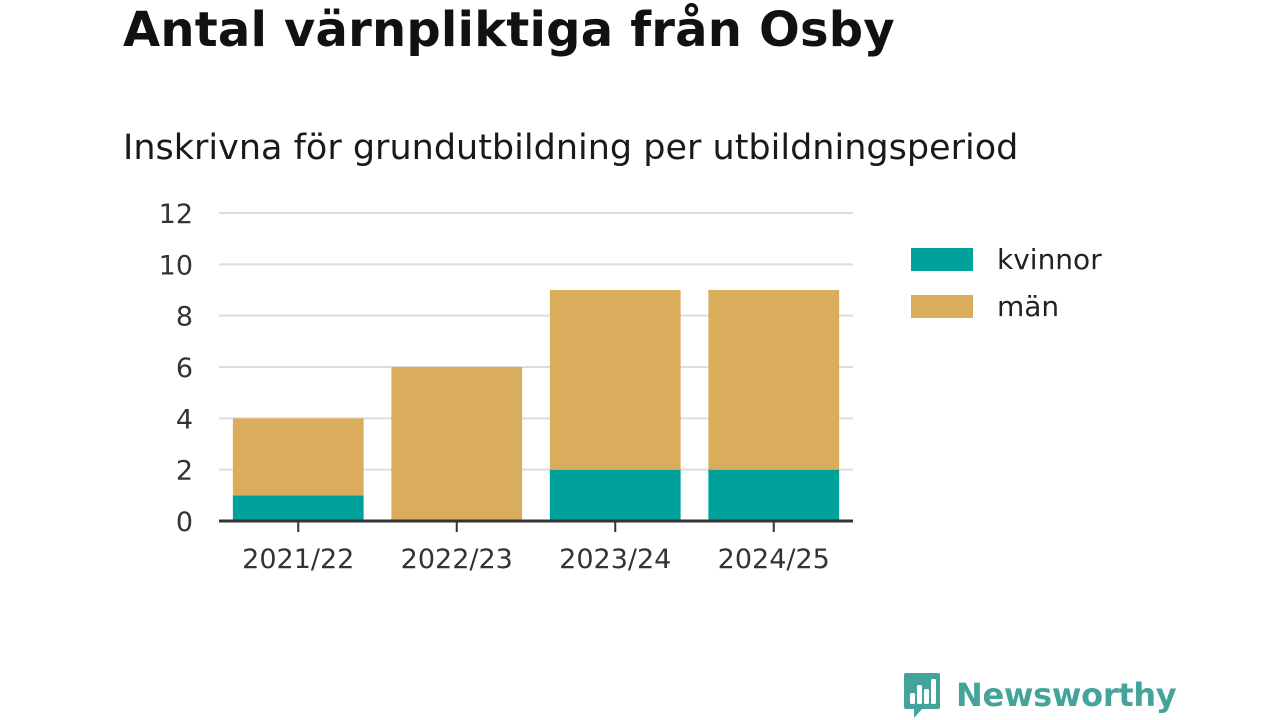  I want to click on y-tick-label: 2, so click(184, 471).